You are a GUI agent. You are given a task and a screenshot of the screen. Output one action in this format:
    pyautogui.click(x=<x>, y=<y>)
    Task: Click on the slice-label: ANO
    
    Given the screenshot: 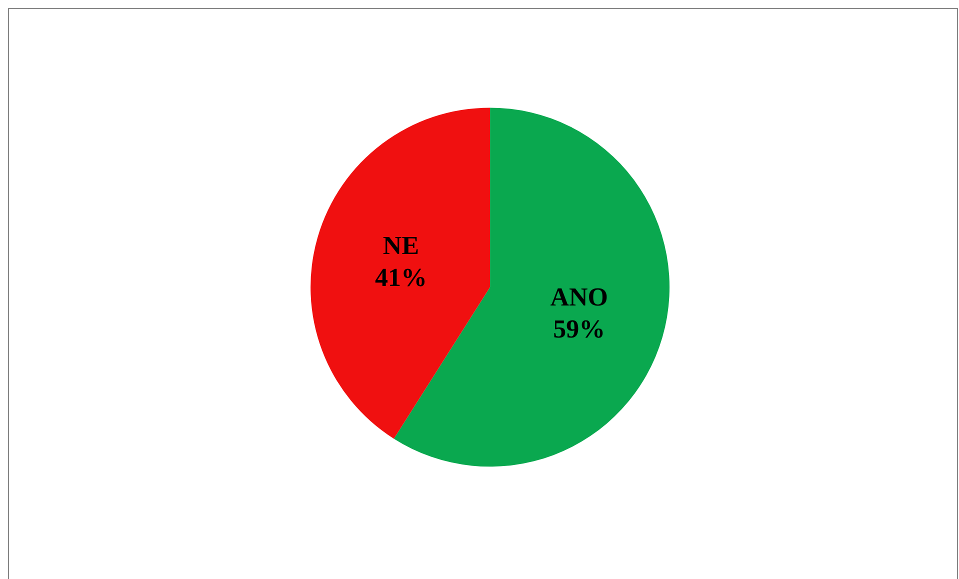 What is the action you would take?
    pyautogui.click(x=579, y=297)
    